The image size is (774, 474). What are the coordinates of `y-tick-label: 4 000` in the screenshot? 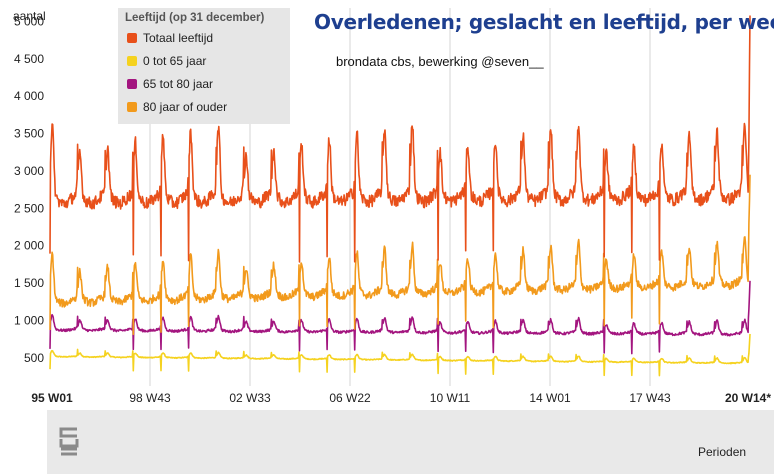 It's located at (29, 96).